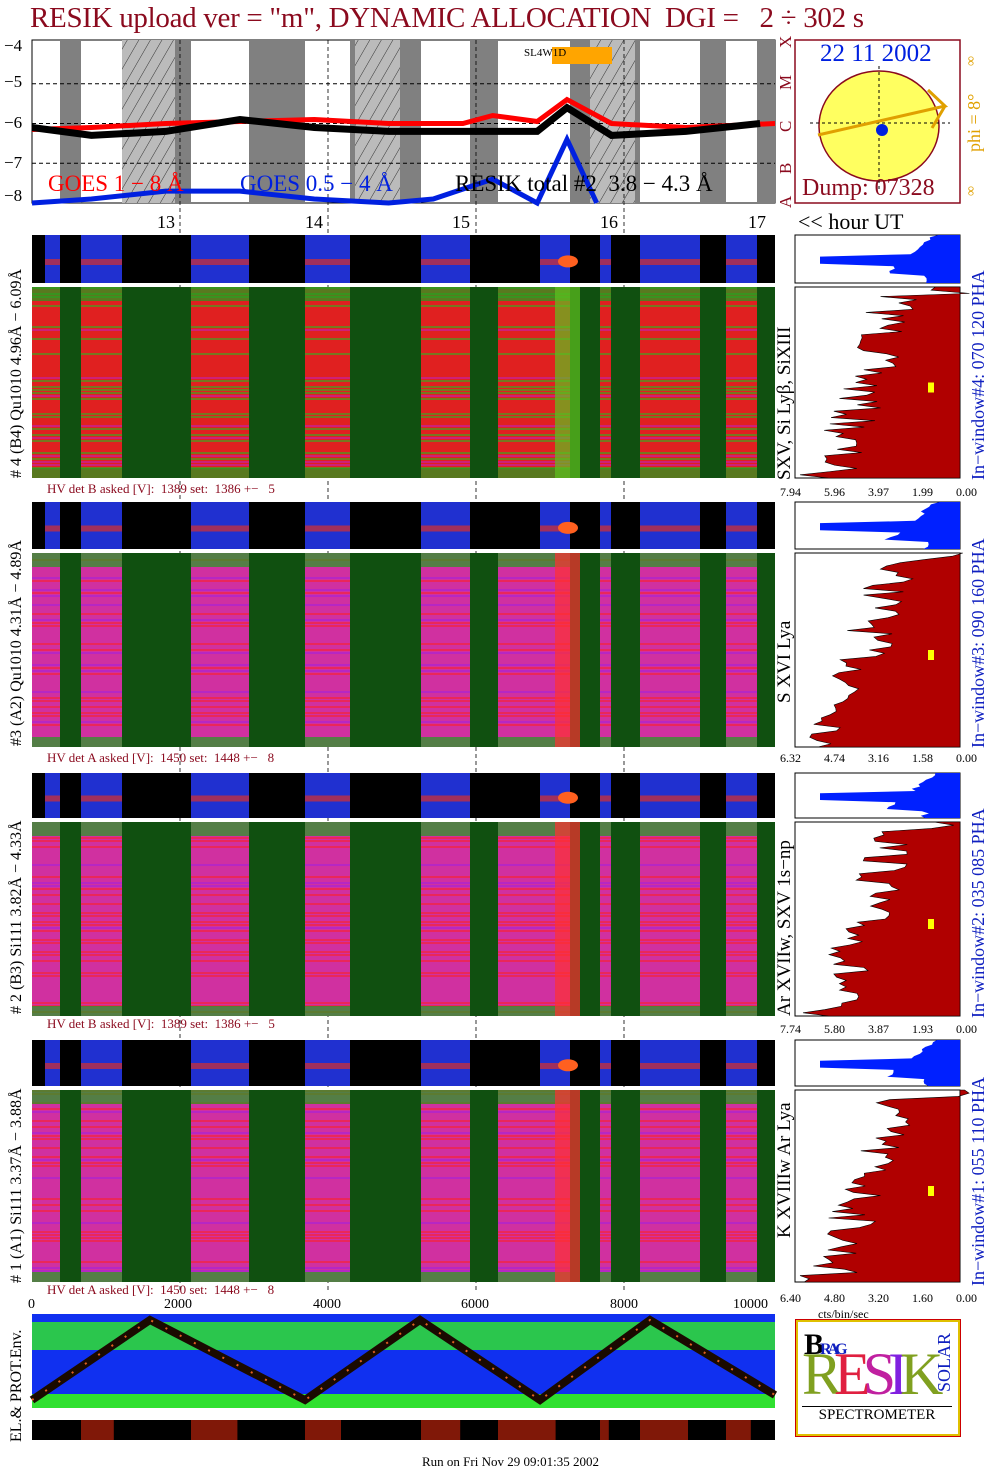 The height and width of the screenshot is (1477, 1004). I want to click on pointing-arrow-head, so click(938, 117).